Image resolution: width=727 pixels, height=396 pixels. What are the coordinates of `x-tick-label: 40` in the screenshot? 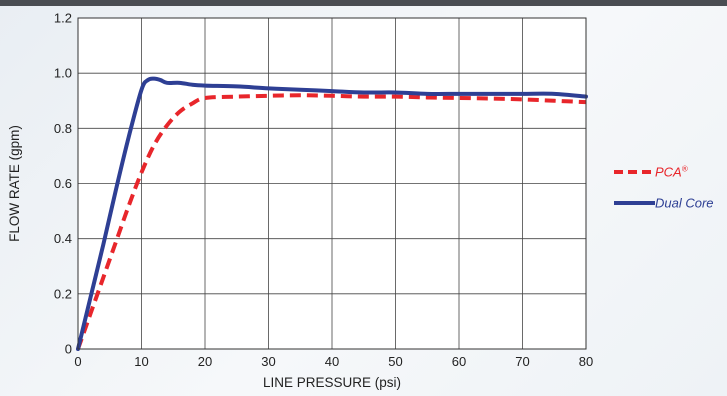 It's located at (332, 361).